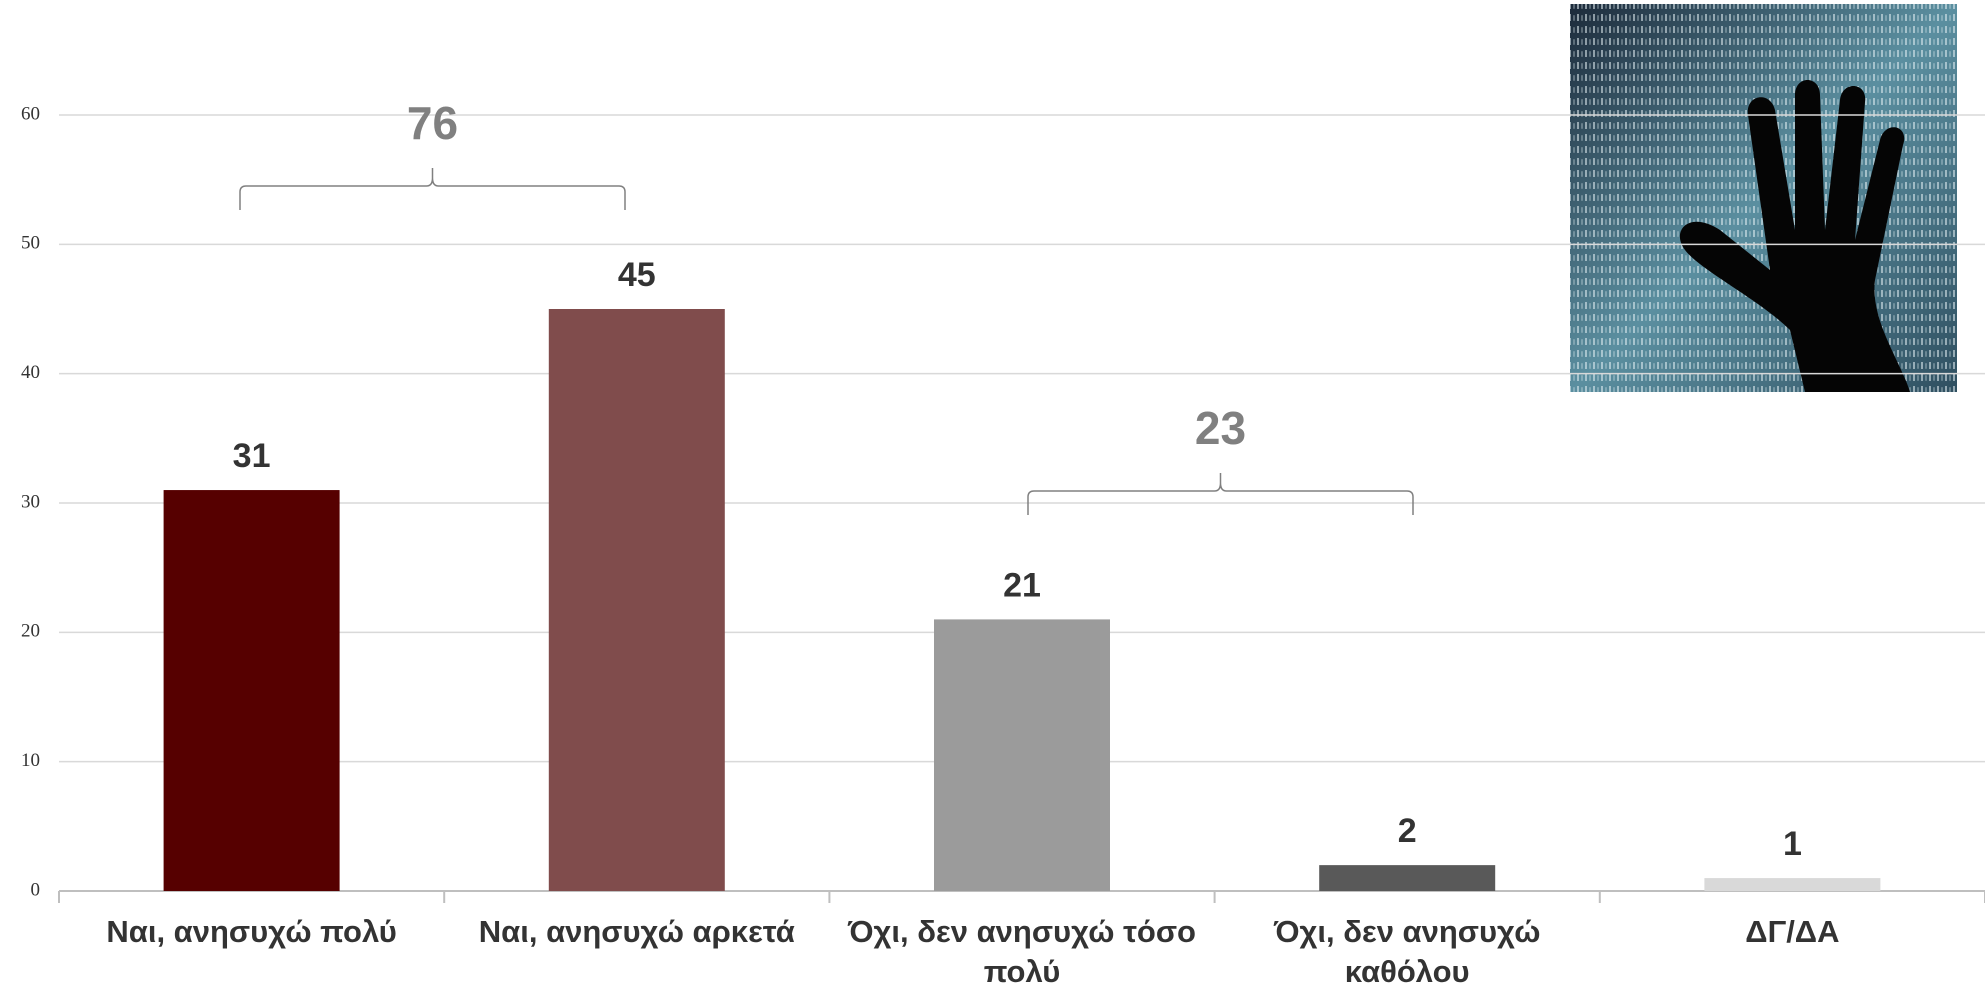 Image resolution: width=1985 pixels, height=996 pixels. I want to click on y-tick-label: 30, so click(30, 501).